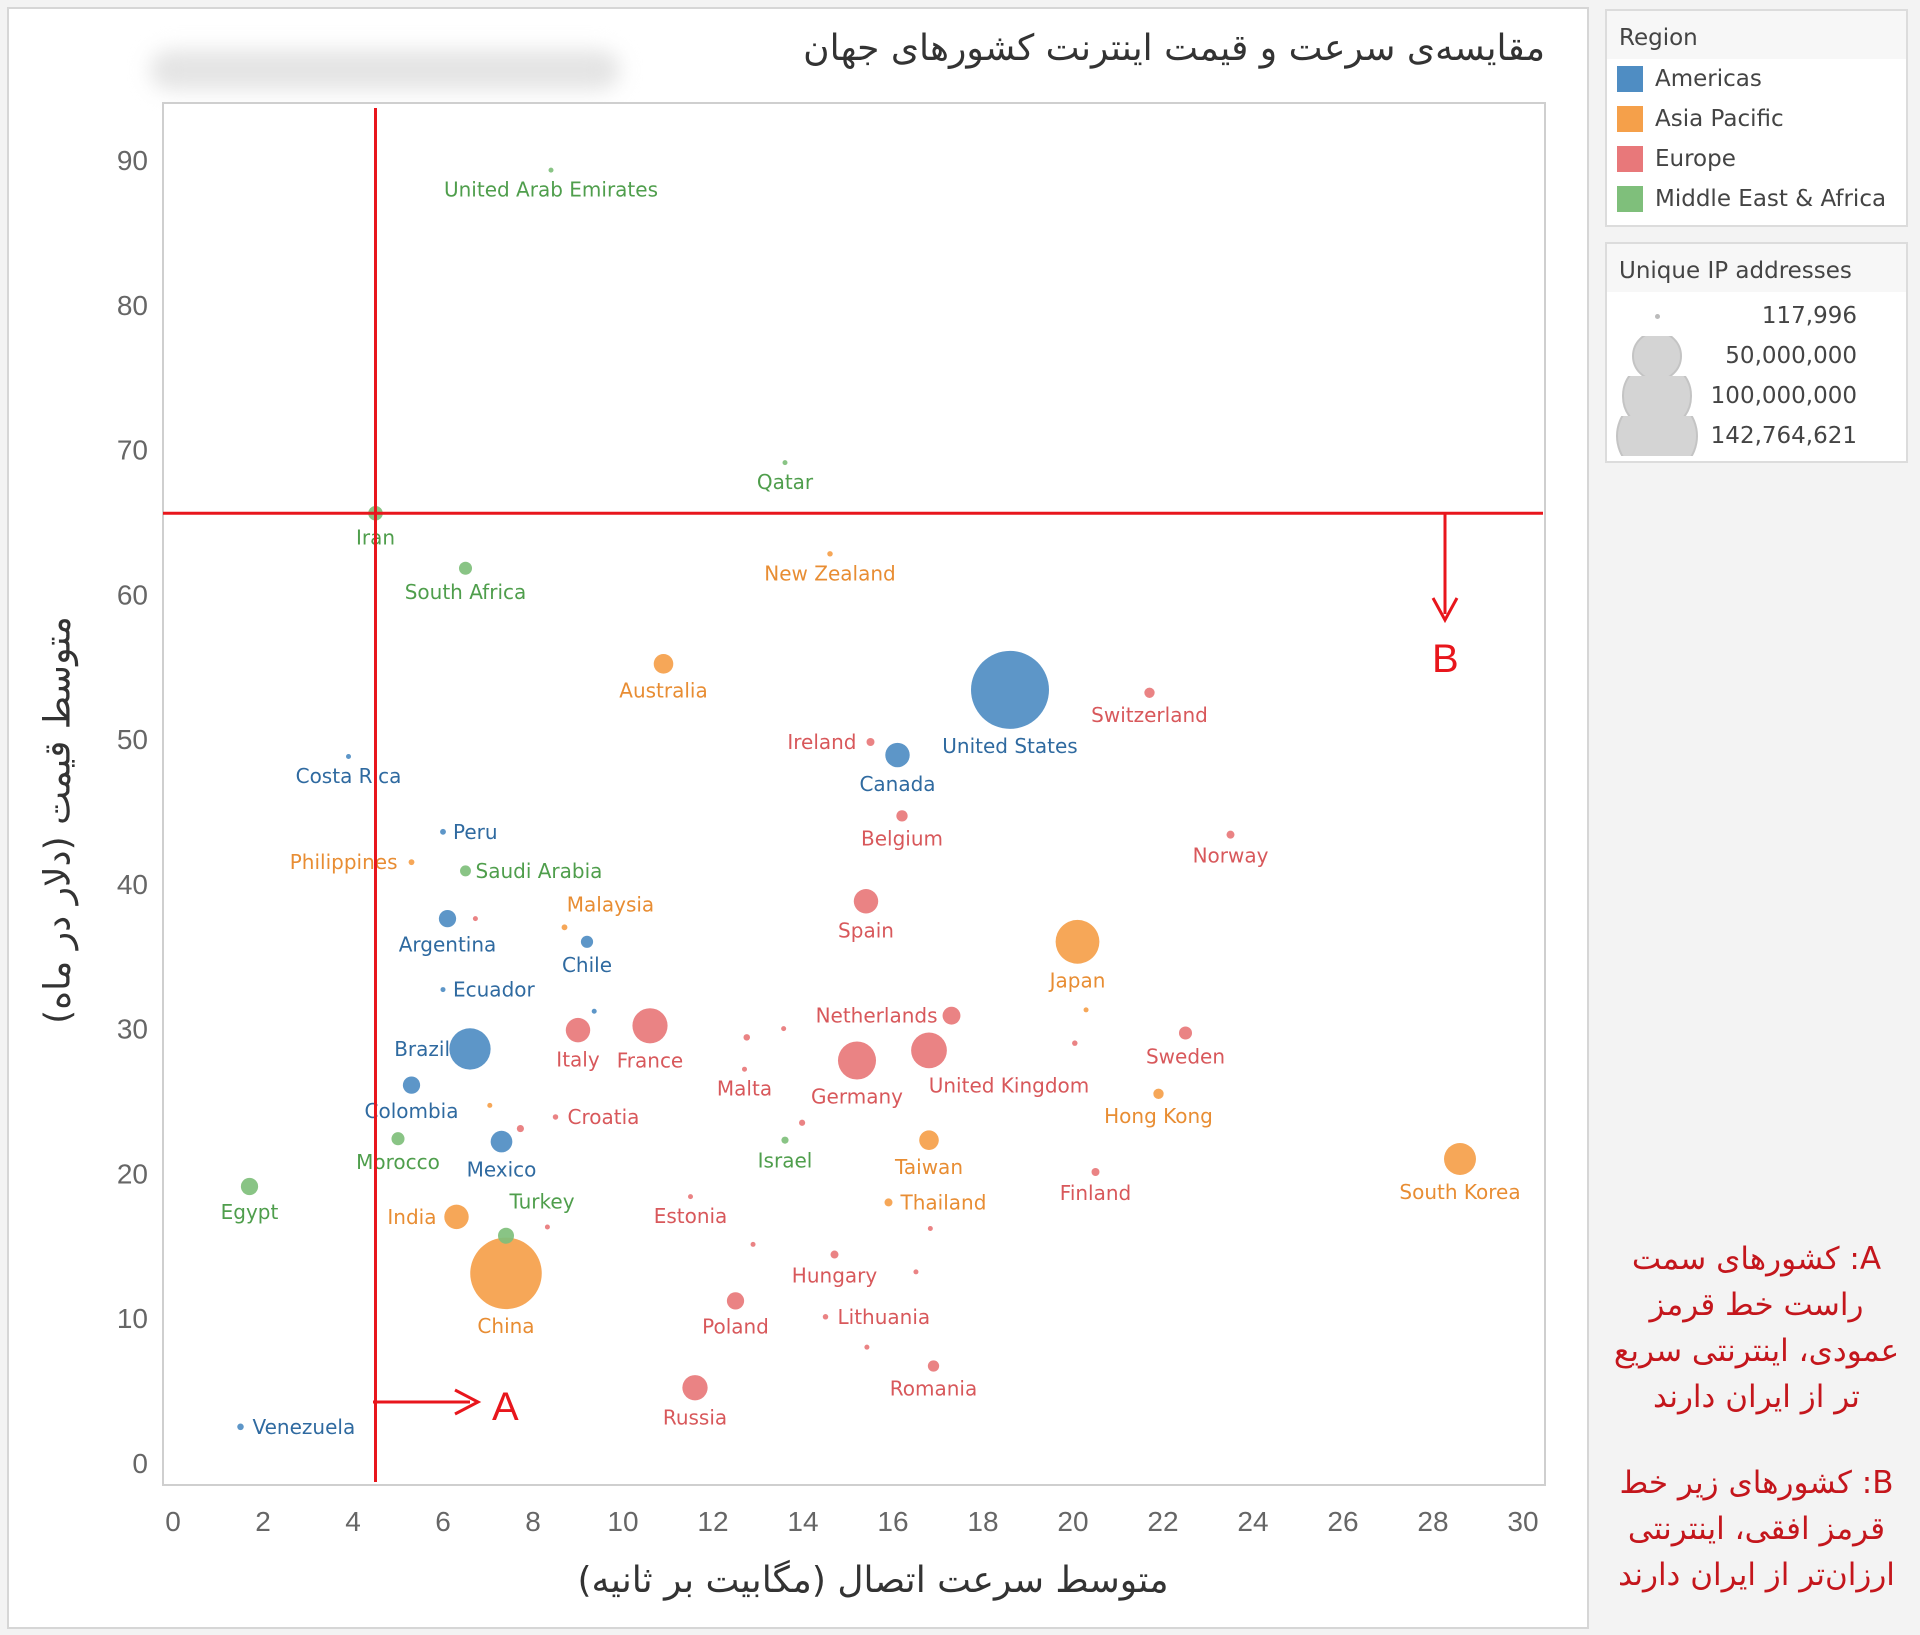  Describe the element at coordinates (551, 170) in the screenshot. I see `data-point-united-arab-emirates` at that location.